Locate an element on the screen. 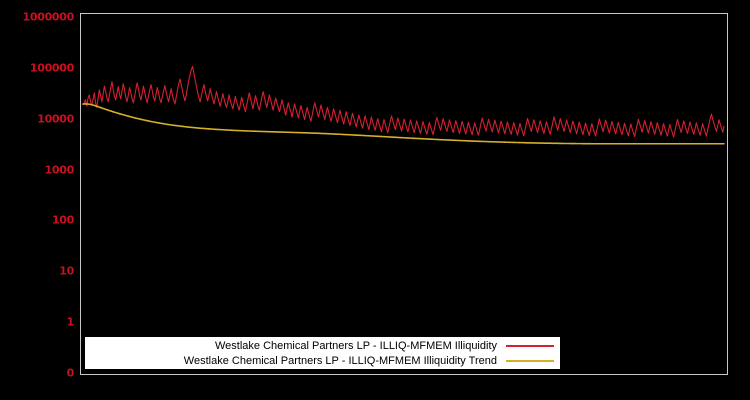 This screenshot has width=750, height=400. y-tick-label: 1000 is located at coordinates (59, 169).